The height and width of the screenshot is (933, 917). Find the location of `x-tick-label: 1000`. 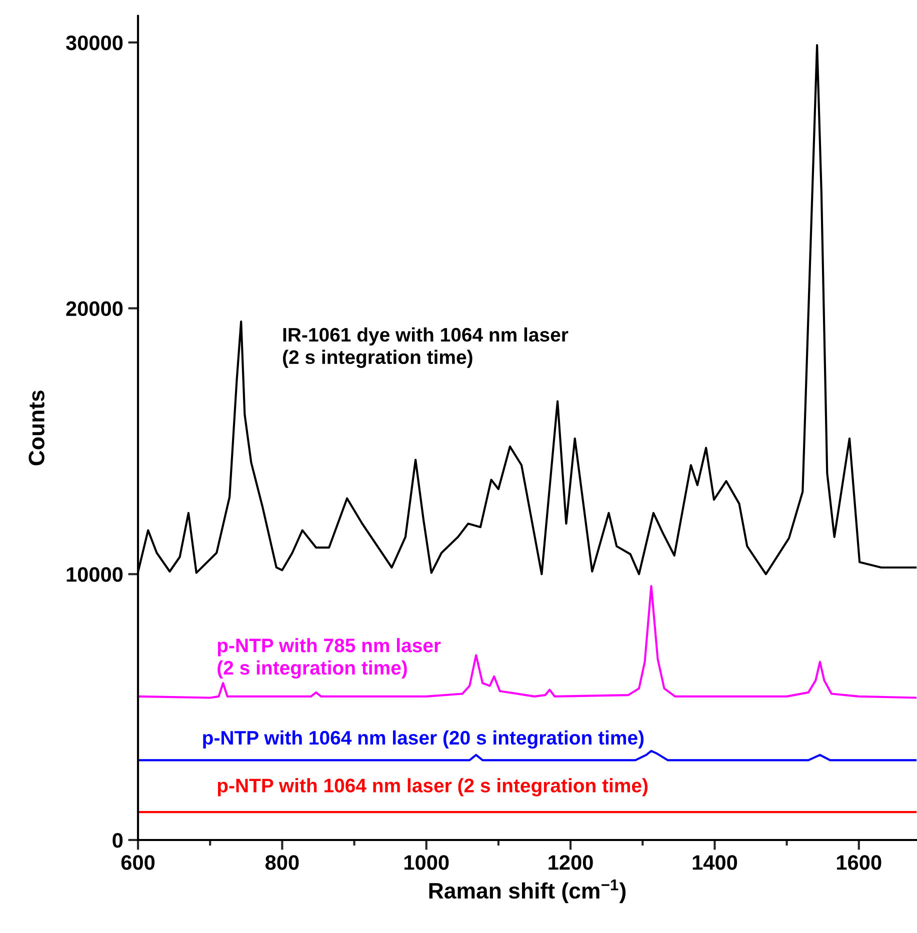

x-tick-label: 1000 is located at coordinates (426, 862).